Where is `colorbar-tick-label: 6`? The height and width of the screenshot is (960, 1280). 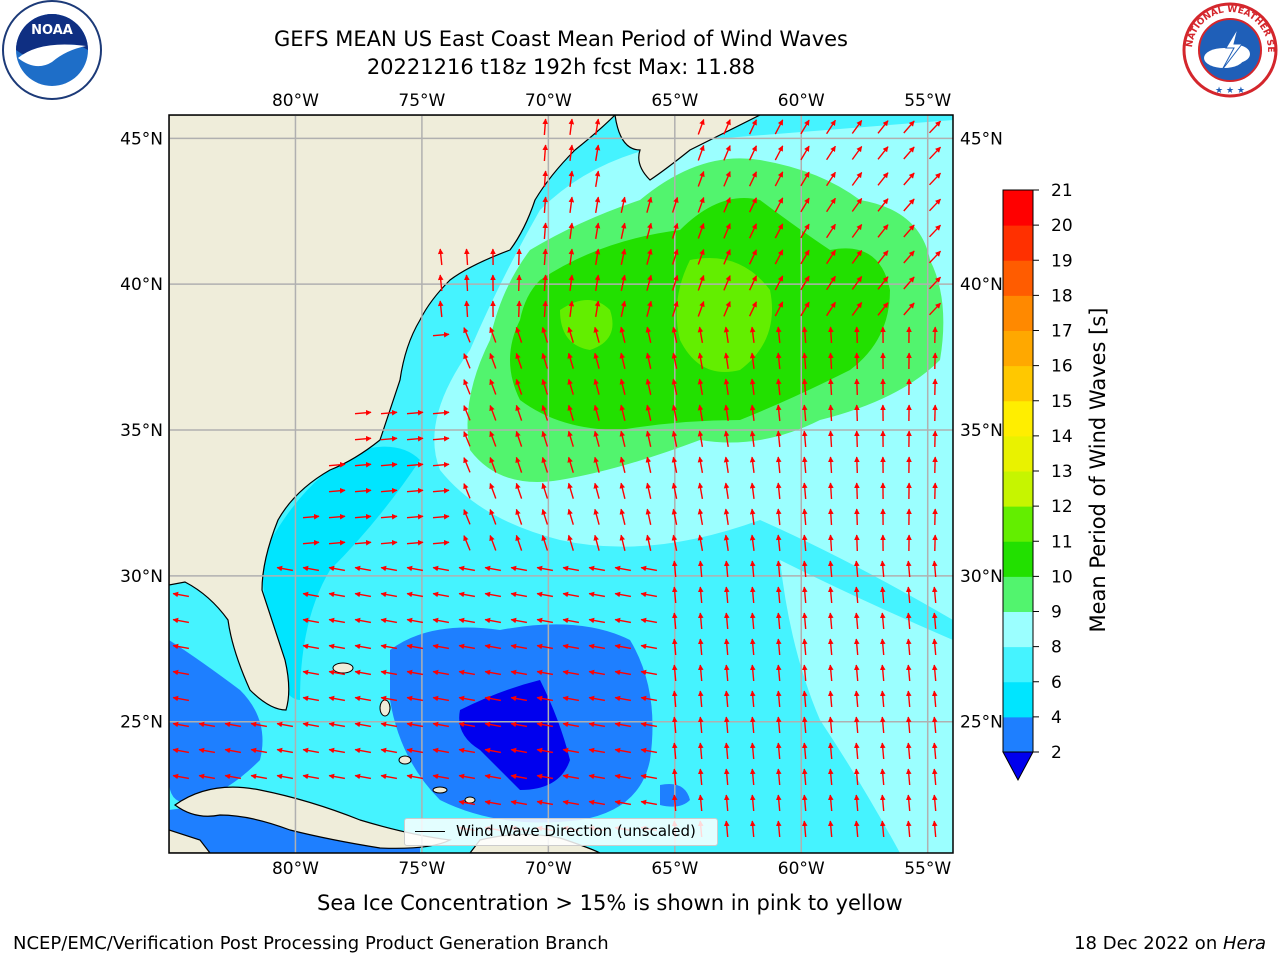 colorbar-tick-label: 6 is located at coordinates (1056, 683).